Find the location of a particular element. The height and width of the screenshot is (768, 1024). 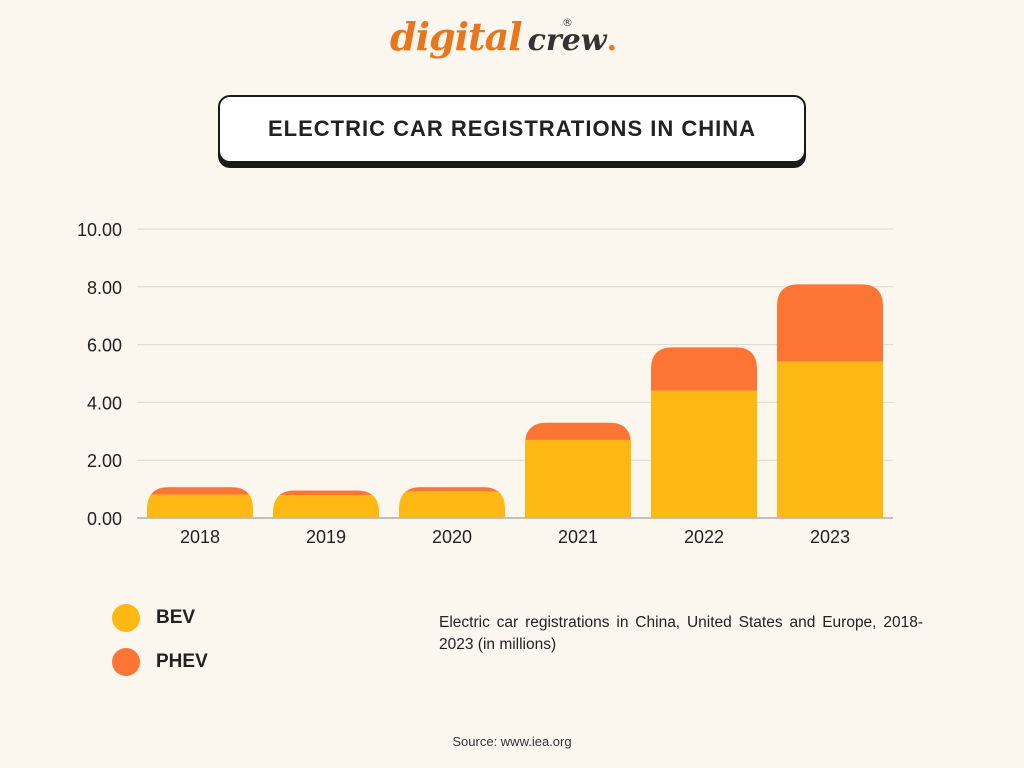

source-note: Source: www.iea.org is located at coordinates (512, 741).